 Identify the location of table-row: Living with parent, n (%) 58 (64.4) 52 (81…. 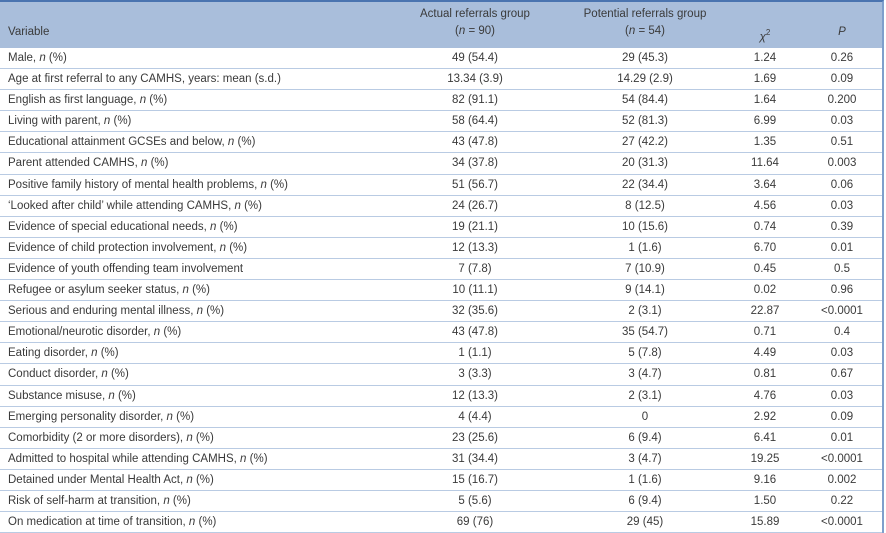
(441, 122).